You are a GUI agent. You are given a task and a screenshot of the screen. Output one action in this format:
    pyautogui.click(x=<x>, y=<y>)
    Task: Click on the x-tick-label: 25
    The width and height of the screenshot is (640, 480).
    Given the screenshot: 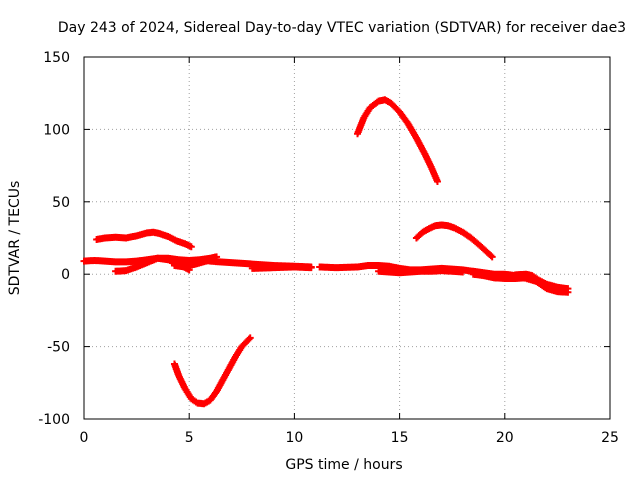 What is the action you would take?
    pyautogui.click(x=610, y=438)
    